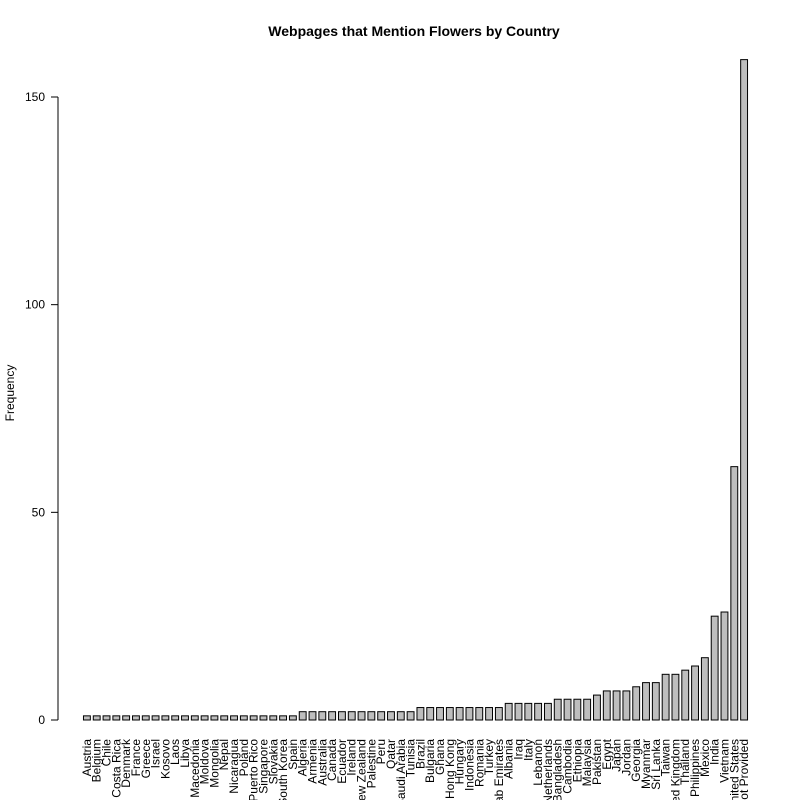 The height and width of the screenshot is (800, 800). Describe the element at coordinates (509, 759) in the screenshot. I see `x-tick-label: Albania` at that location.